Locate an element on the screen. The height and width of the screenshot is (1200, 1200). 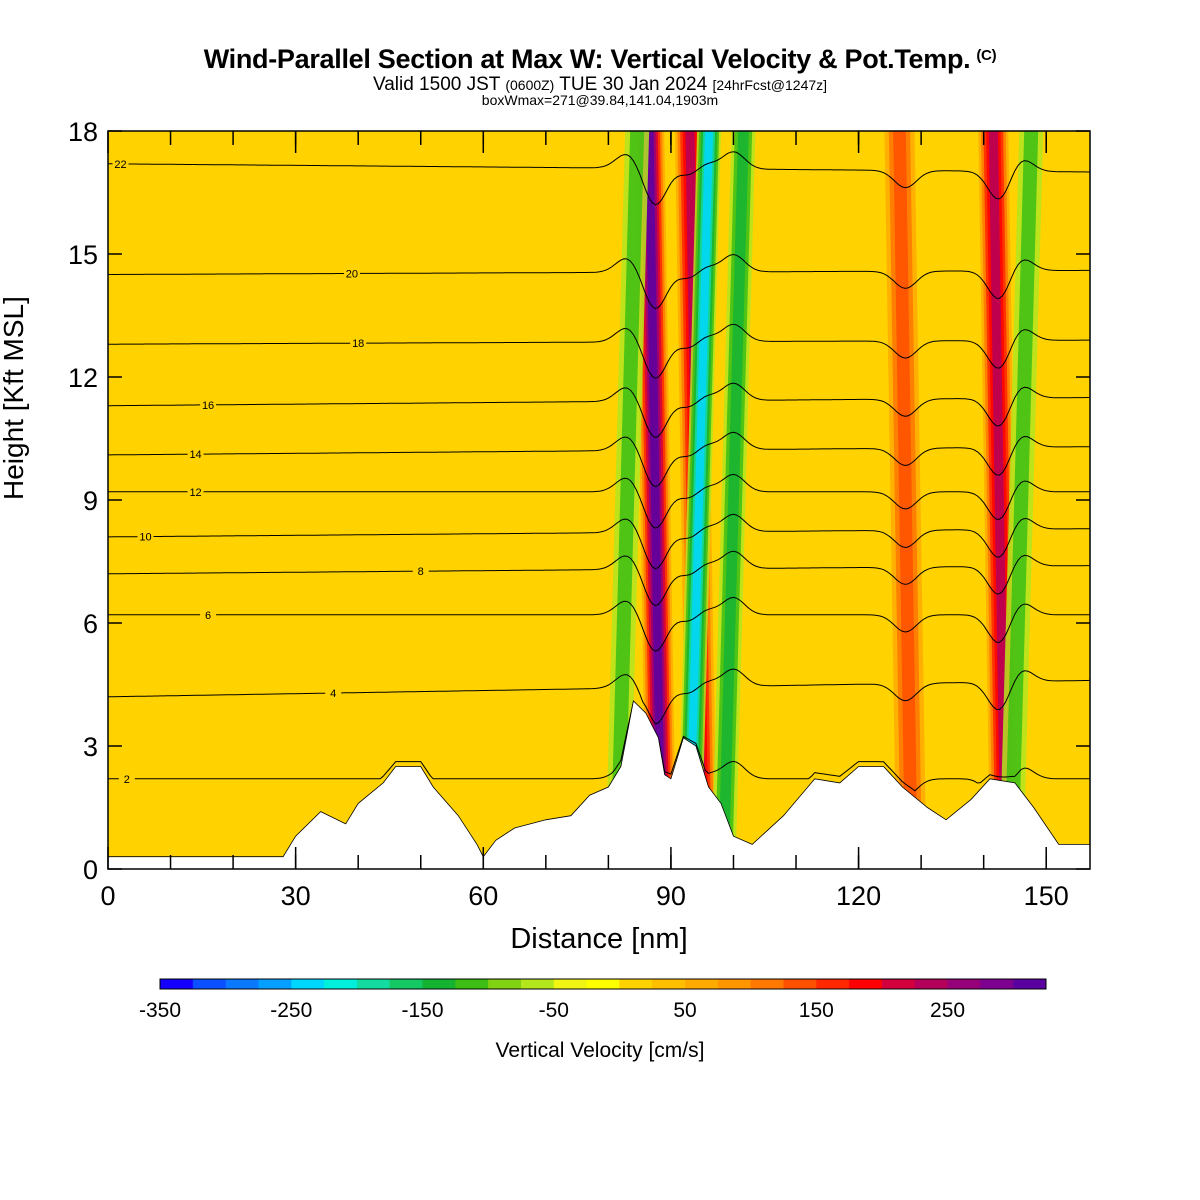
contour-label-4: 4 is located at coordinates (333, 694).